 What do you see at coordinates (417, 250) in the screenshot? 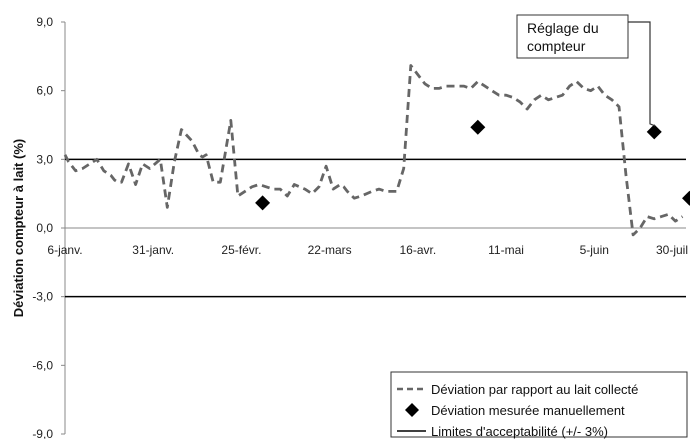
I see `x-tick-label: 16-avr.` at bounding box center [417, 250].